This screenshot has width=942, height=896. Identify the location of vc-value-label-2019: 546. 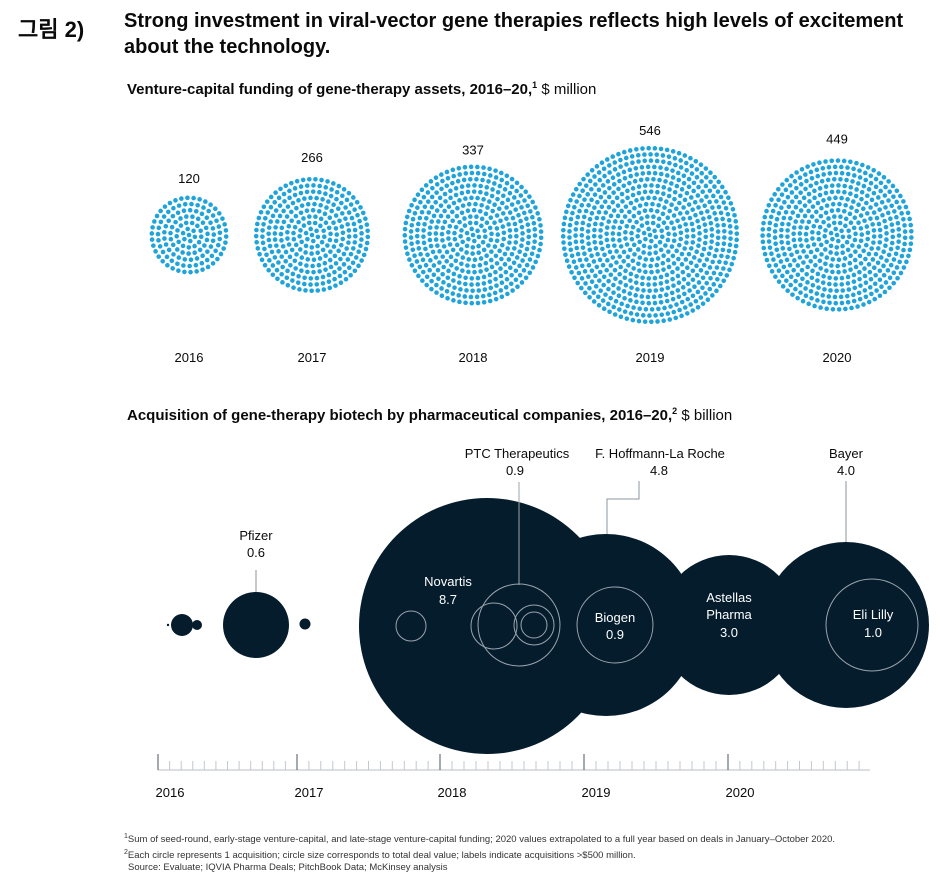
(650, 130).